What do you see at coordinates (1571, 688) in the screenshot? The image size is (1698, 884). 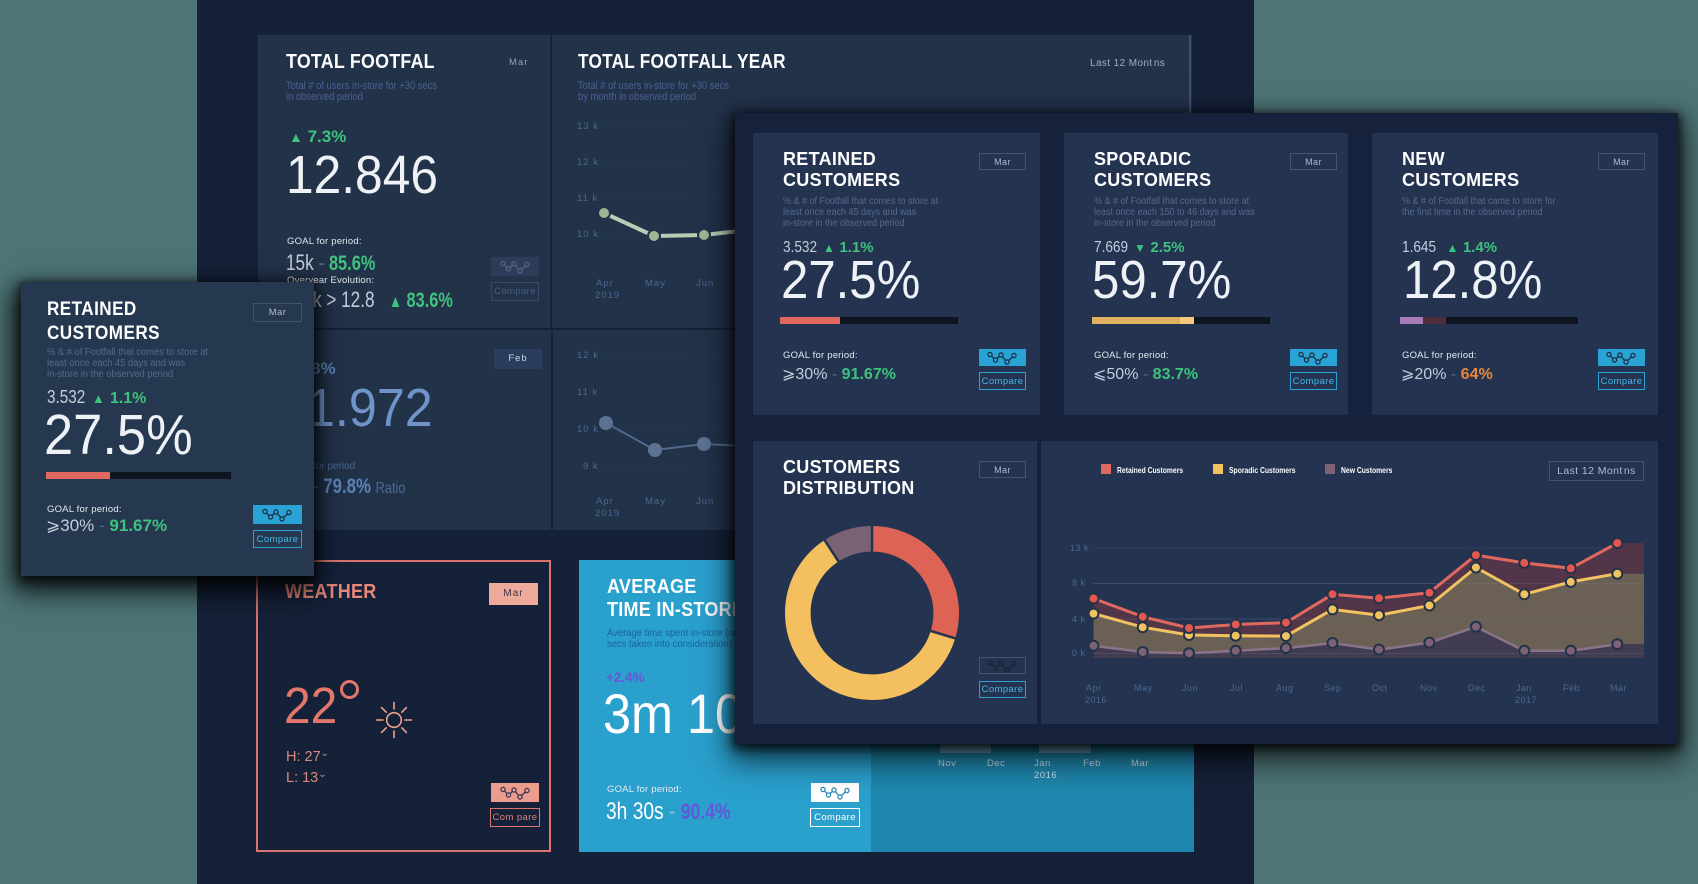 I see `svg-text: Feb` at bounding box center [1571, 688].